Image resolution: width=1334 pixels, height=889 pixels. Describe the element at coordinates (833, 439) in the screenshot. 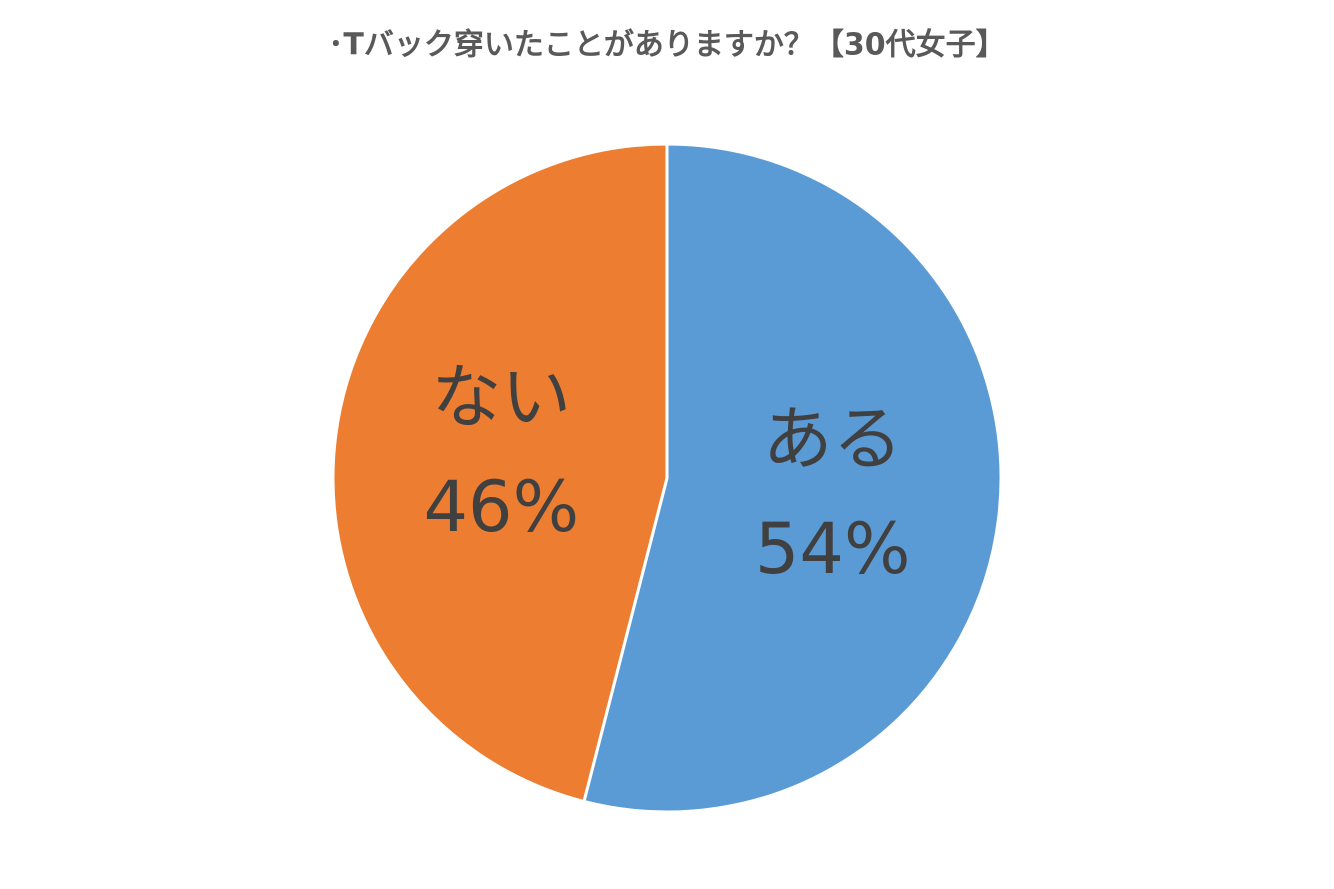

I see `slice-category-label: ある` at that location.